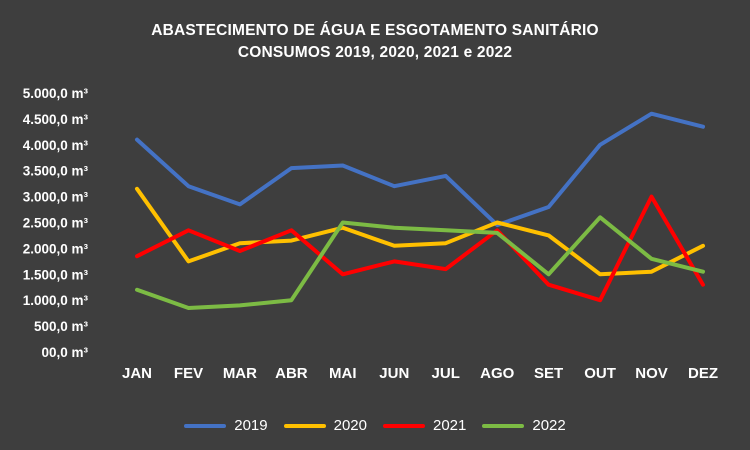 The image size is (750, 450). What do you see at coordinates (251, 425) in the screenshot?
I see `legend-label: 2019` at bounding box center [251, 425].